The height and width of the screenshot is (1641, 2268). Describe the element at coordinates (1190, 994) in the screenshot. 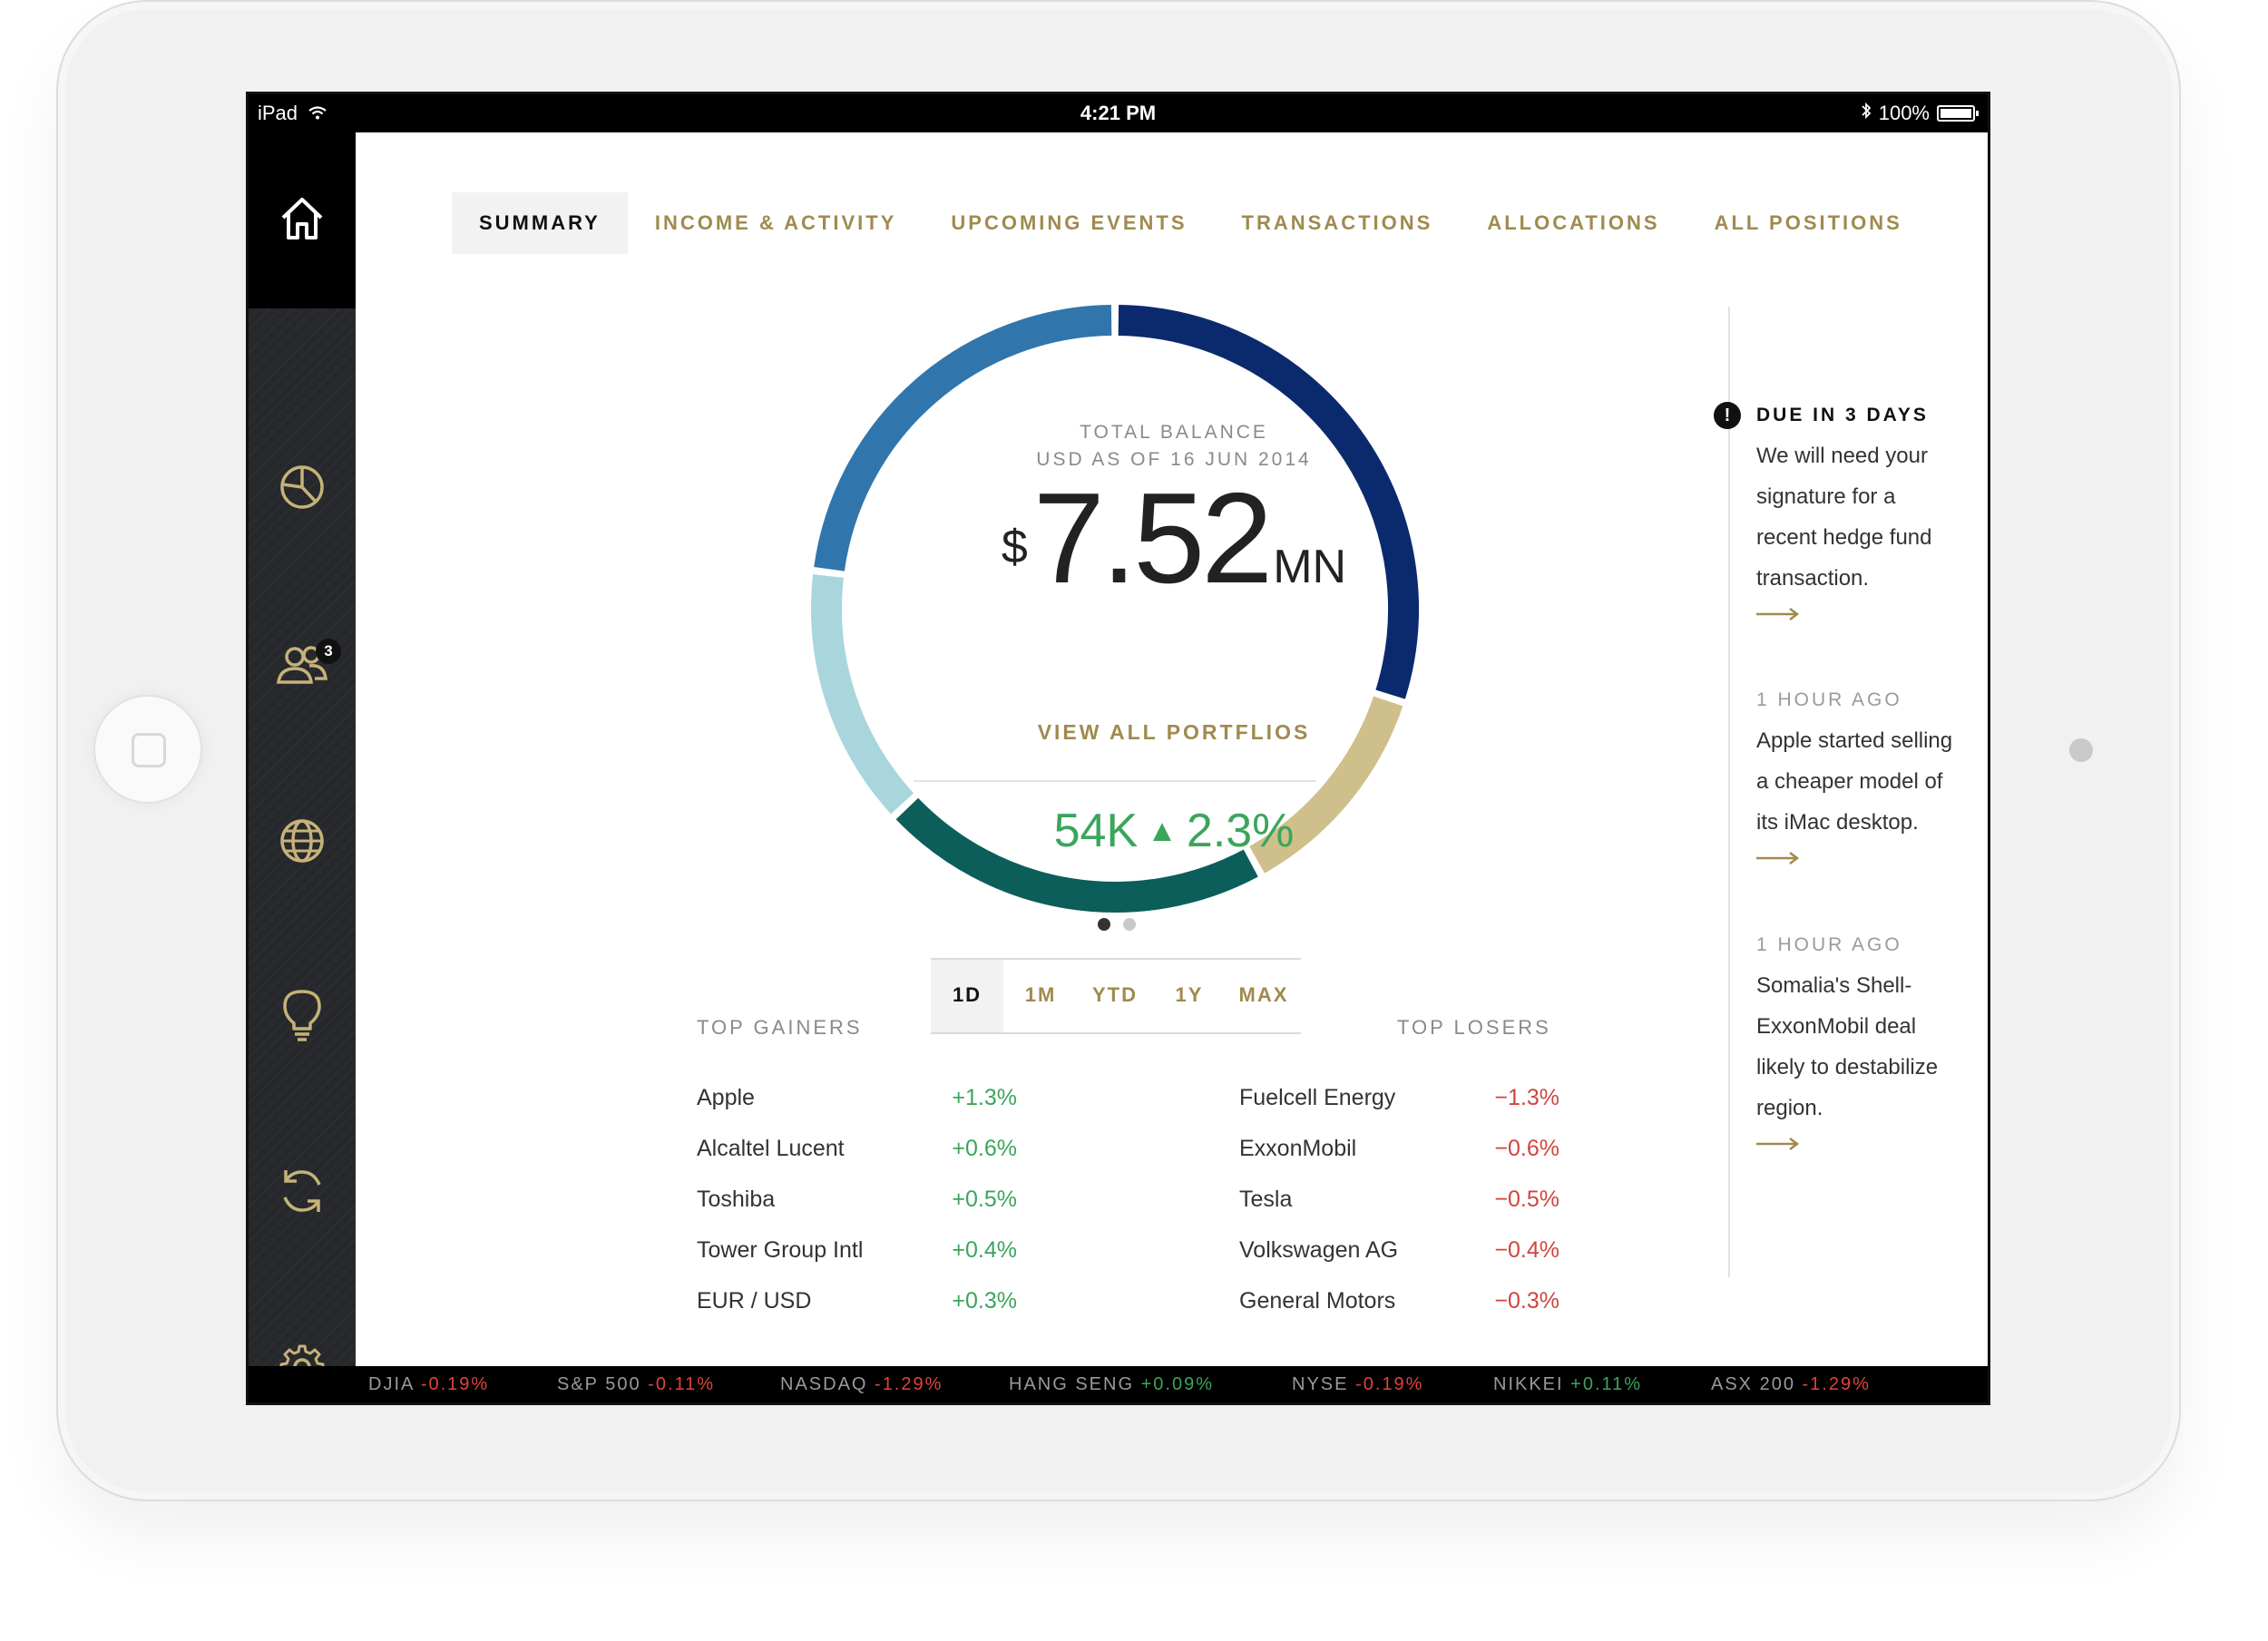

I see `range-1y: 1Y` at that location.